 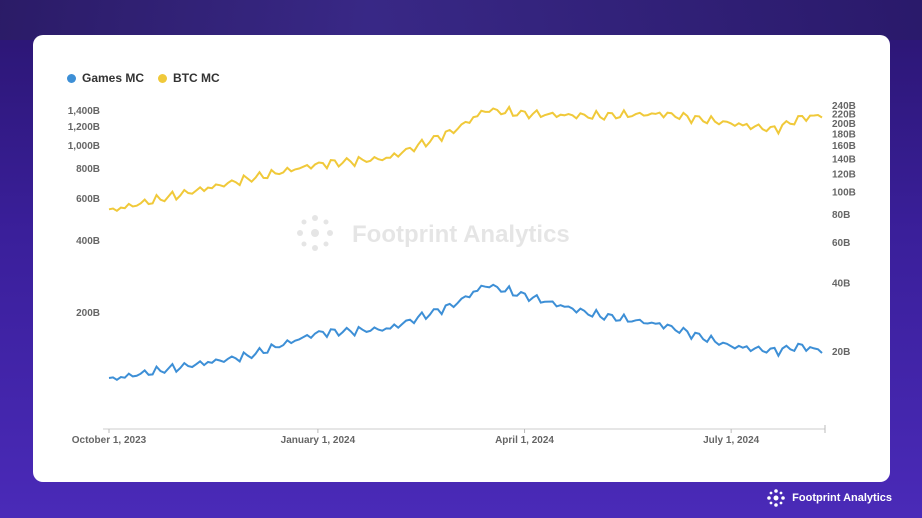 What do you see at coordinates (71, 78) in the screenshot?
I see `legend-dot-games` at bounding box center [71, 78].